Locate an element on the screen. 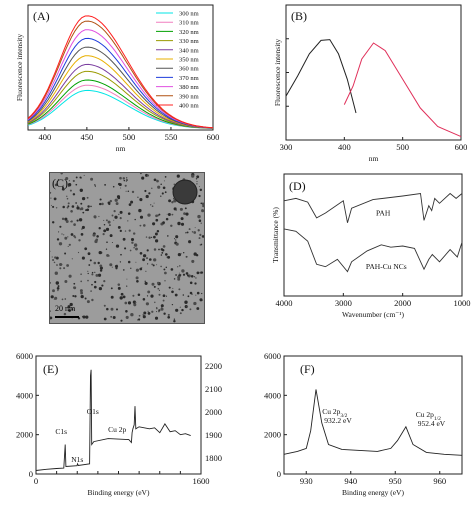 This screenshot has height=507, width=474. series-line-a is located at coordinates (120, 96).